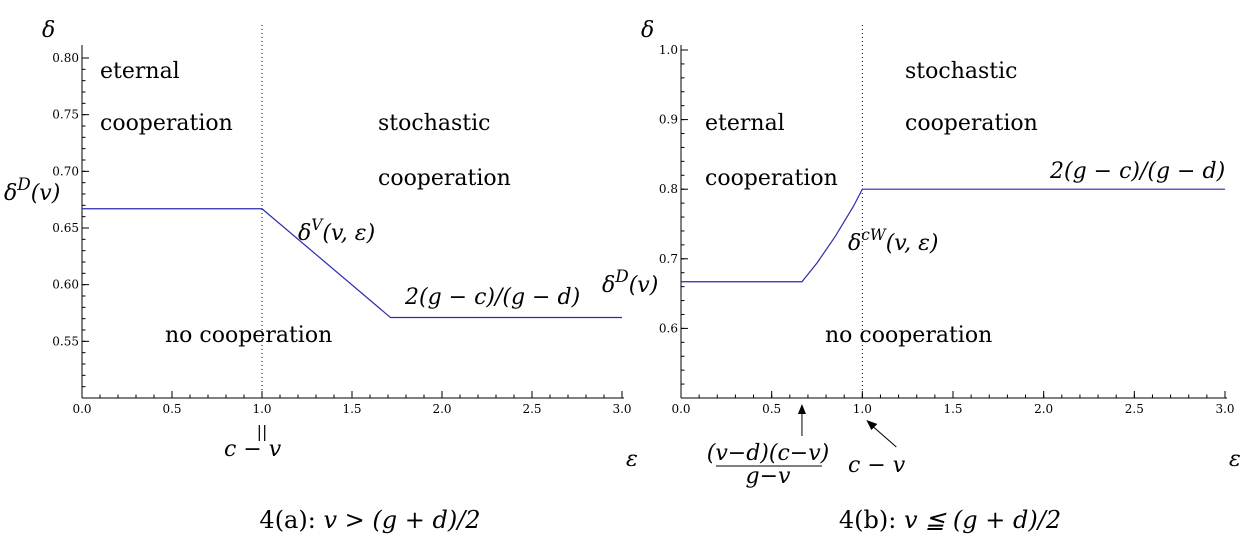 The image size is (1251, 542). I want to click on y-tick-label: 0.75, so click(65, 115).